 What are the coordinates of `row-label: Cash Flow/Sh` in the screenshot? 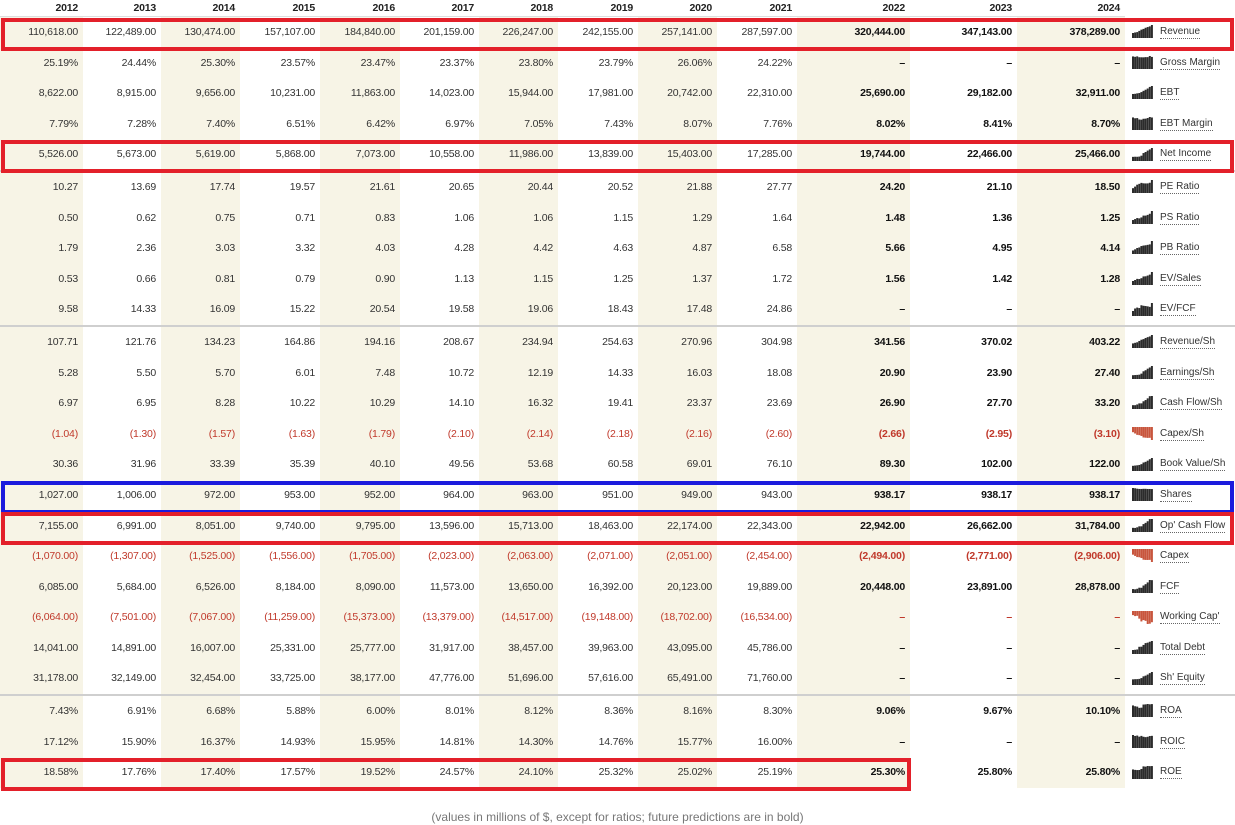 It's located at (1180, 403).